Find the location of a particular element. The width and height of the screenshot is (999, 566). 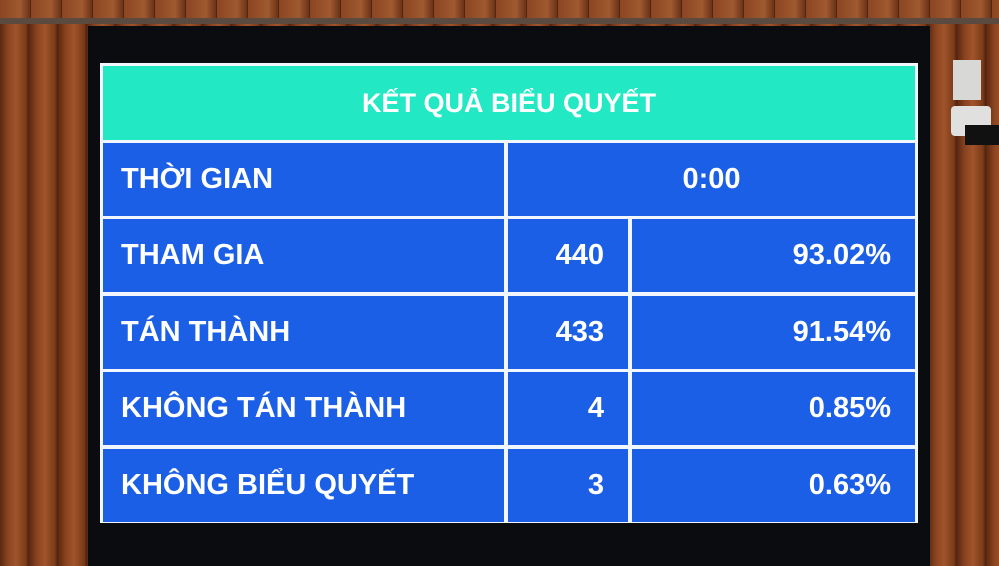

time-value: 0:00 is located at coordinates (711, 179).